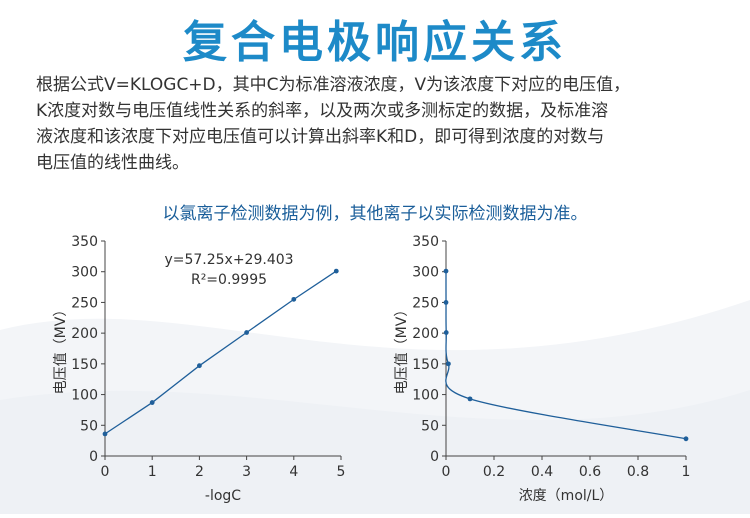  Describe the element at coordinates (293, 472) in the screenshot. I see `x-tick-label: 4` at that location.